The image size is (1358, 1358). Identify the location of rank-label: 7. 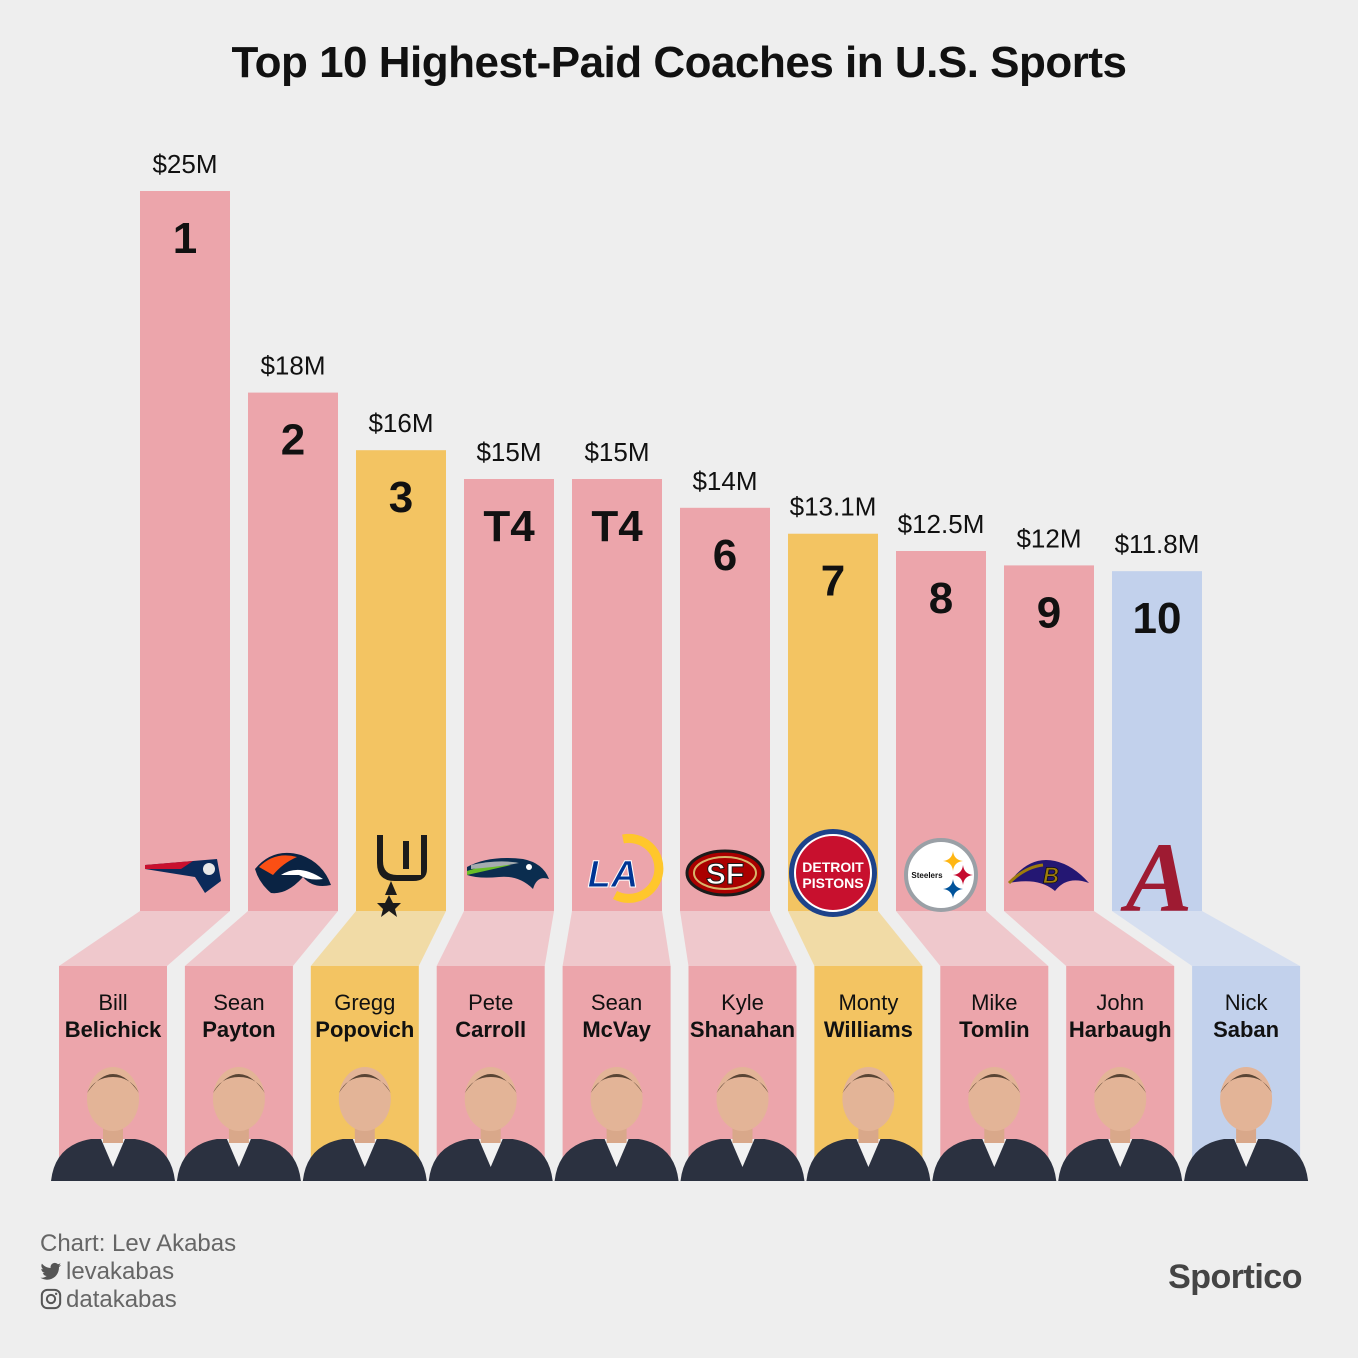
(833, 581).